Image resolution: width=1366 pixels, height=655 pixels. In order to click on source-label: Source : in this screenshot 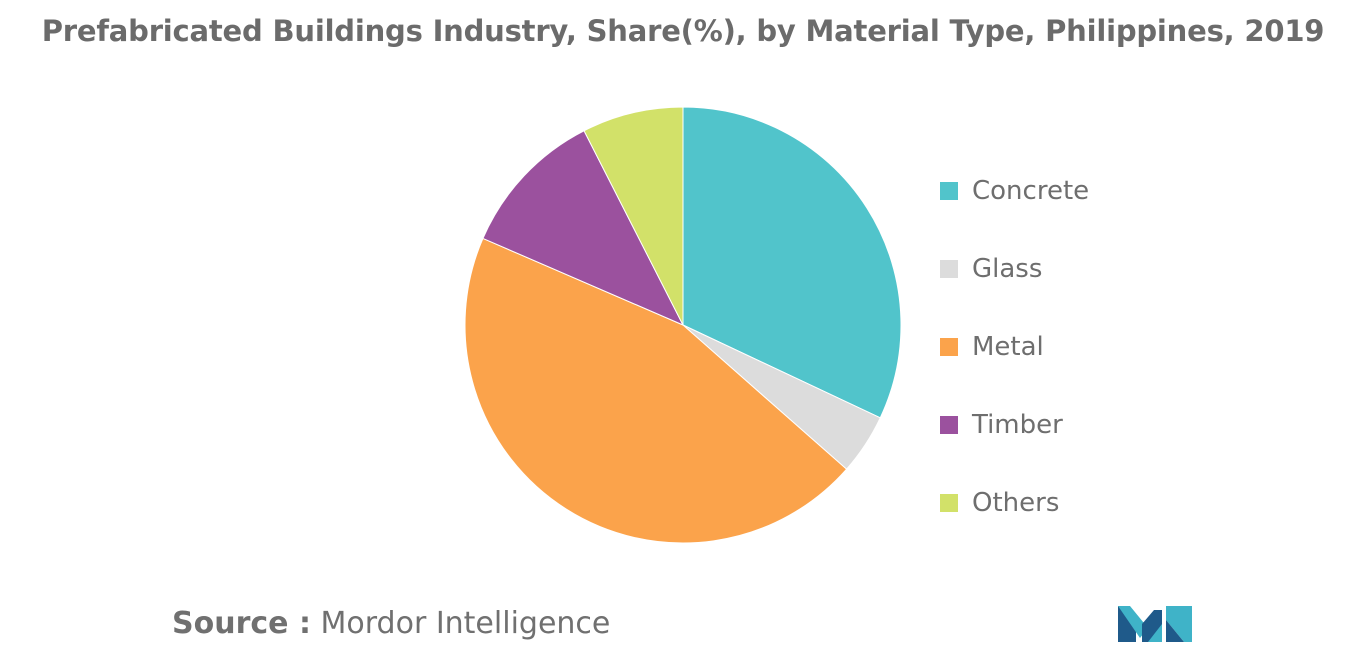, I will do `click(241, 623)`.